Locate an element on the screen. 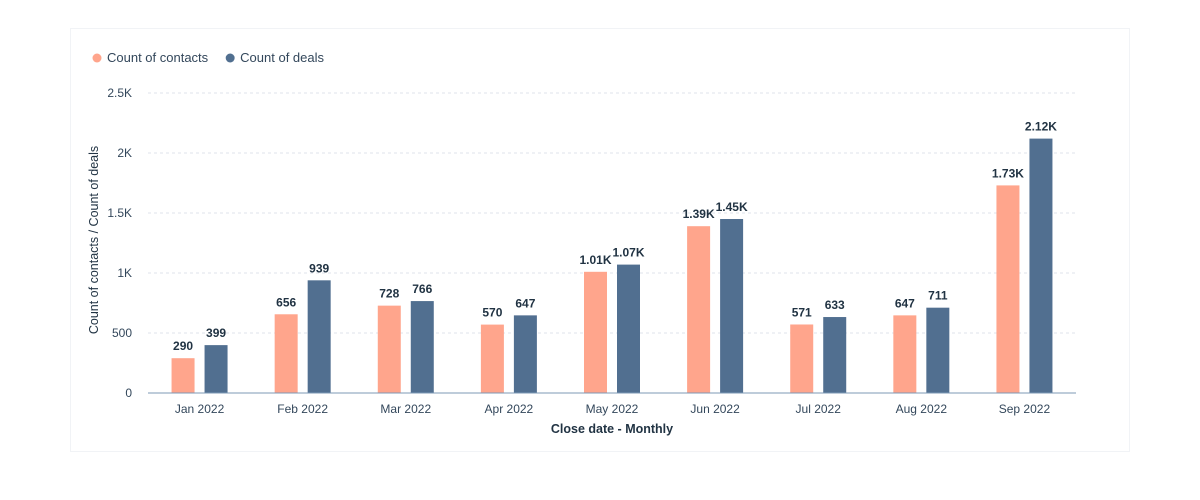 The width and height of the screenshot is (1200, 500). y-tick-label: 0 is located at coordinates (128, 393).